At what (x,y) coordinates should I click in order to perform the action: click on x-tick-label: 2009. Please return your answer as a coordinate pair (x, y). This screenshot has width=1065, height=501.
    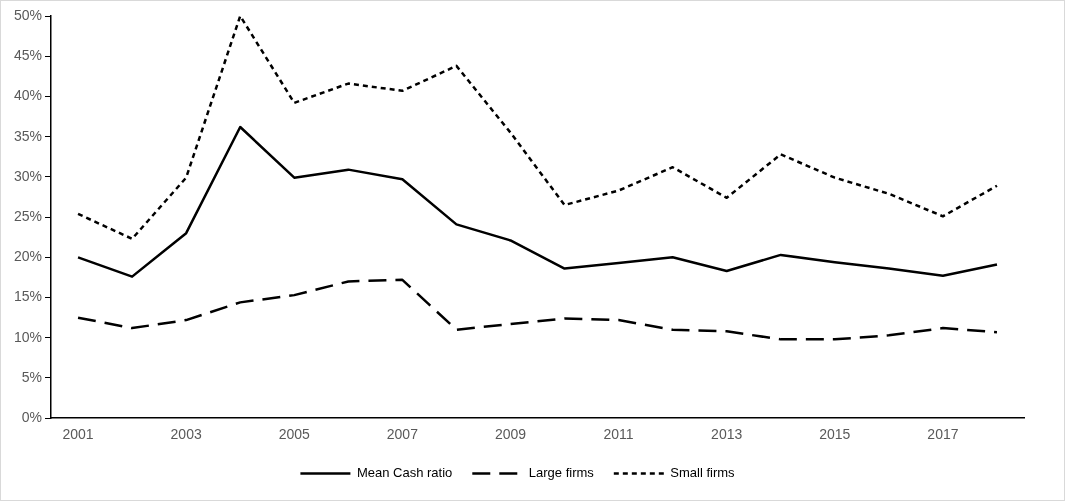
    Looking at the image, I should click on (510, 434).